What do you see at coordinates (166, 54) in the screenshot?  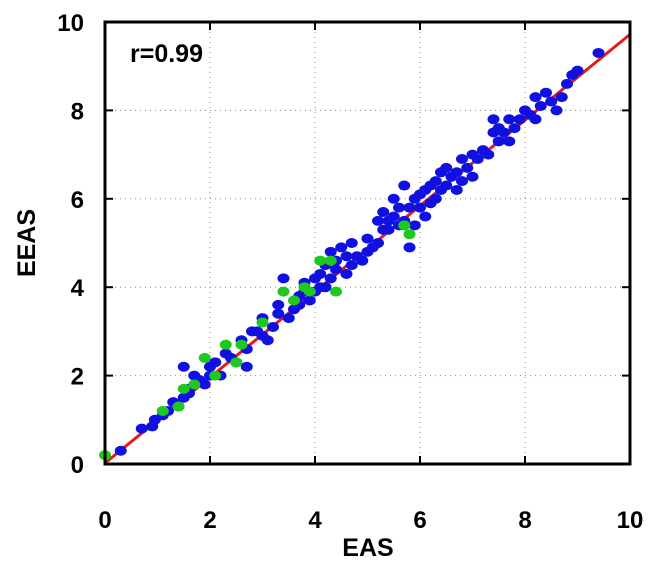 I see `correlation-annotation: r=0.99` at bounding box center [166, 54].